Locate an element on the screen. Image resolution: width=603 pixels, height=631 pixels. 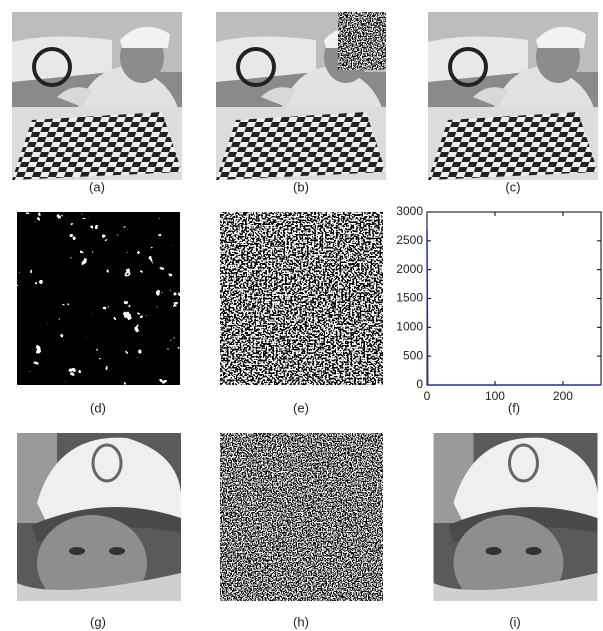
panel-label: (f) is located at coordinates (514, 407).